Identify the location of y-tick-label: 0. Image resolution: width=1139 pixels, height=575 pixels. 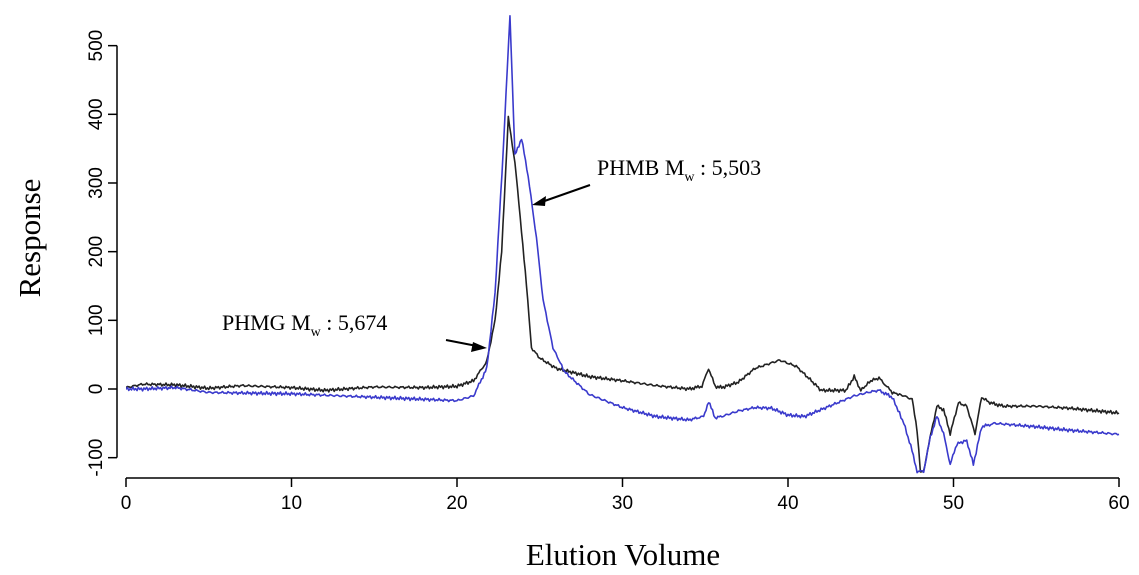
(96, 389).